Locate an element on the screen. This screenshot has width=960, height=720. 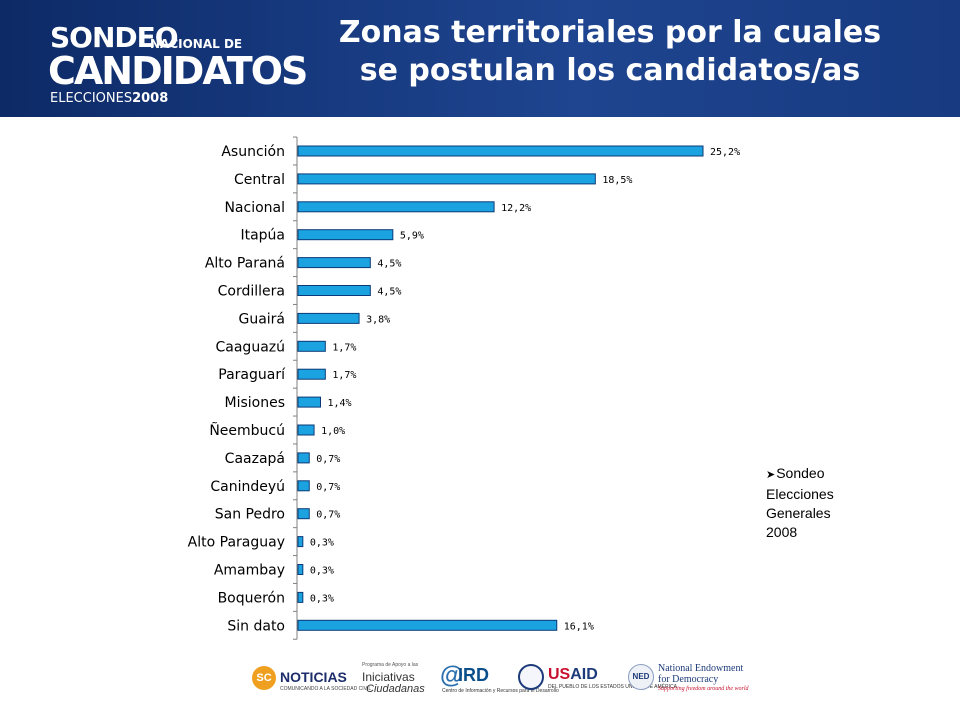
logo-elecciones-word: ELECCIONES is located at coordinates (91, 98).